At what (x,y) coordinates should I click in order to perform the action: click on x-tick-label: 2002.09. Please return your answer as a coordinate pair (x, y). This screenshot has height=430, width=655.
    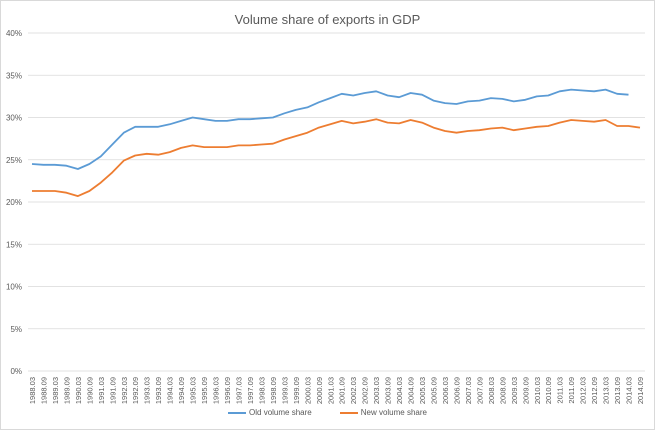
    Looking at the image, I should click on (365, 390).